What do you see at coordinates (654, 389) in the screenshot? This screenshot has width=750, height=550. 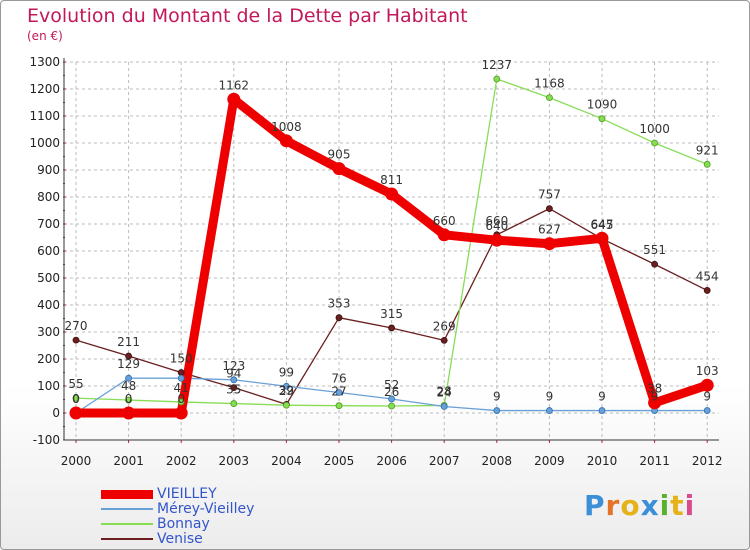 I see `data-label: 38` at bounding box center [654, 389].